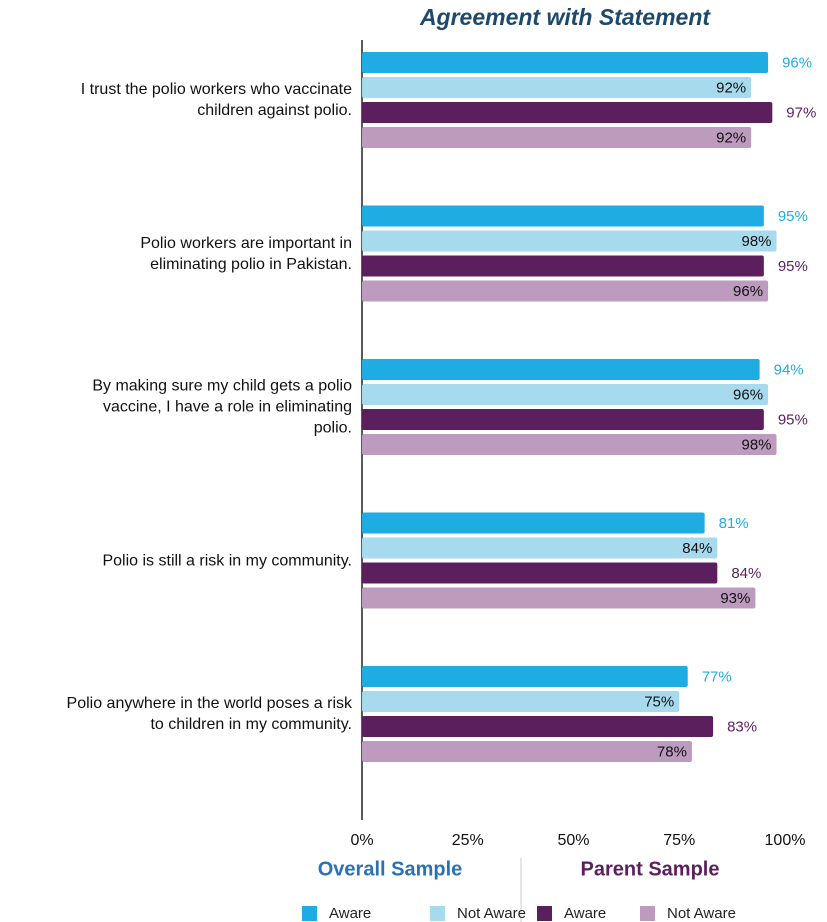 The width and height of the screenshot is (827, 922). I want to click on category-label: Polio is still a risk in my community., so click(227, 560).